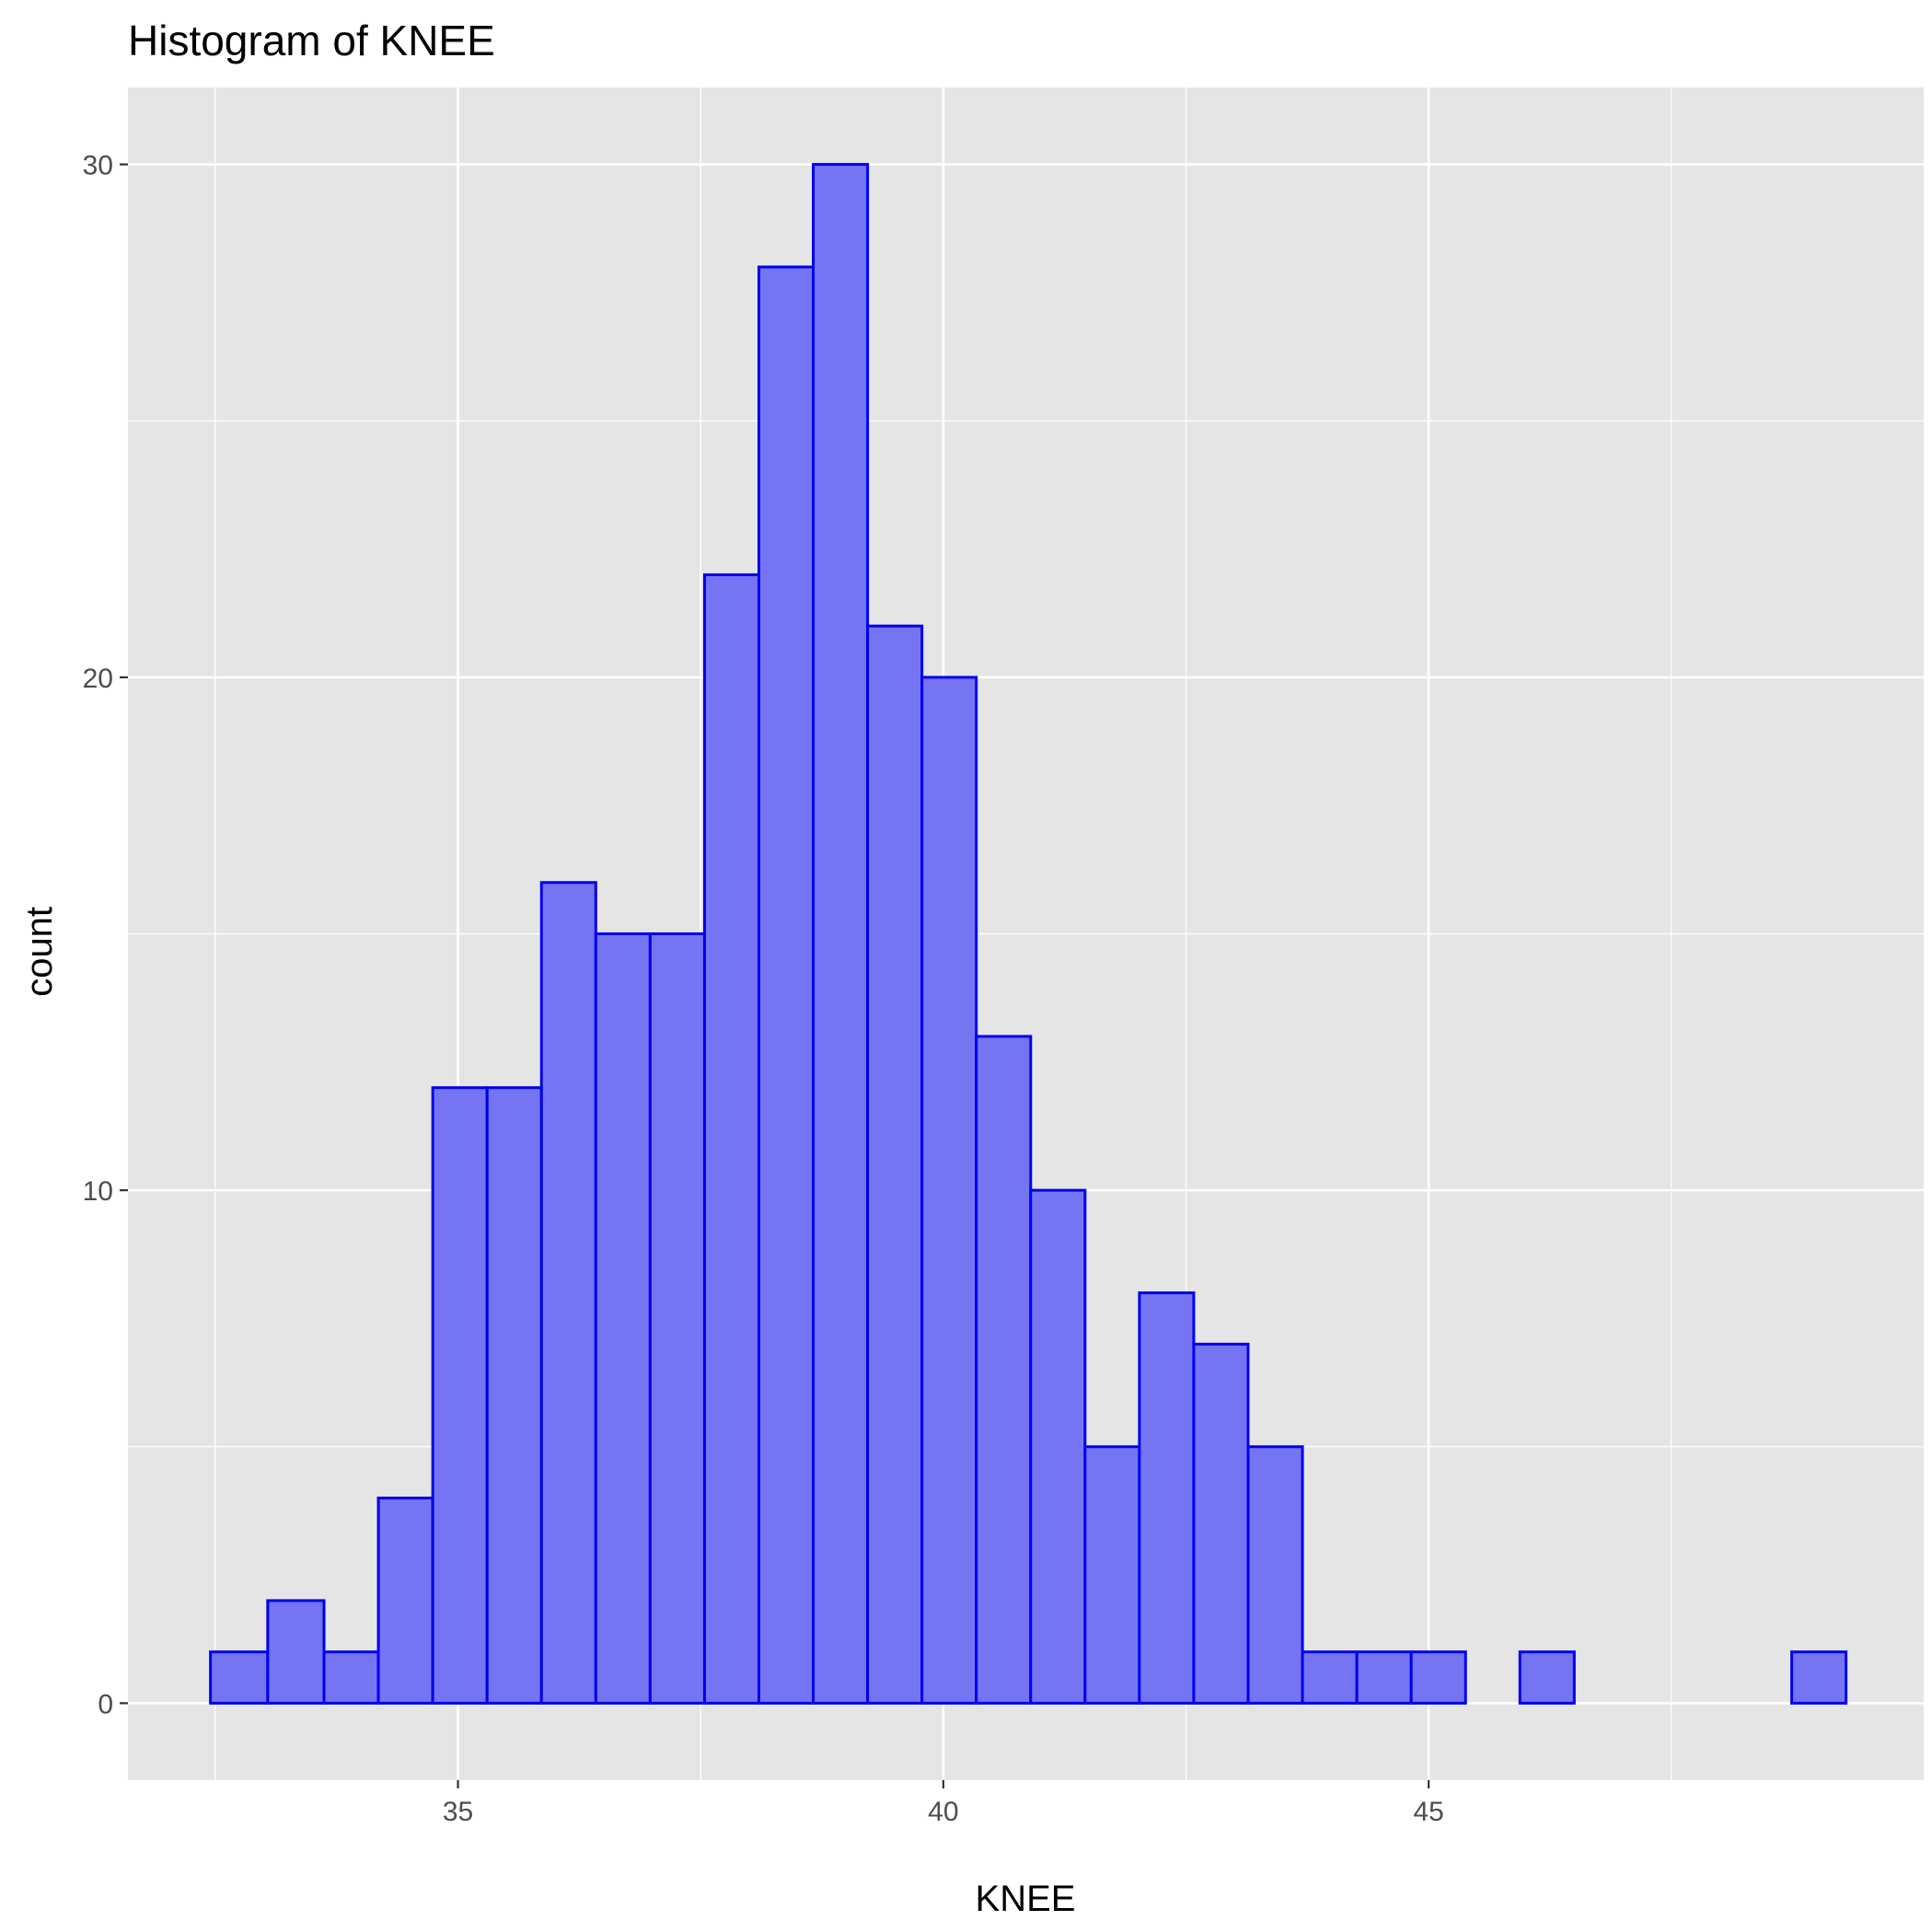 The width and height of the screenshot is (1932, 1932). I want to click on y-tick-label: 20, so click(98, 679).